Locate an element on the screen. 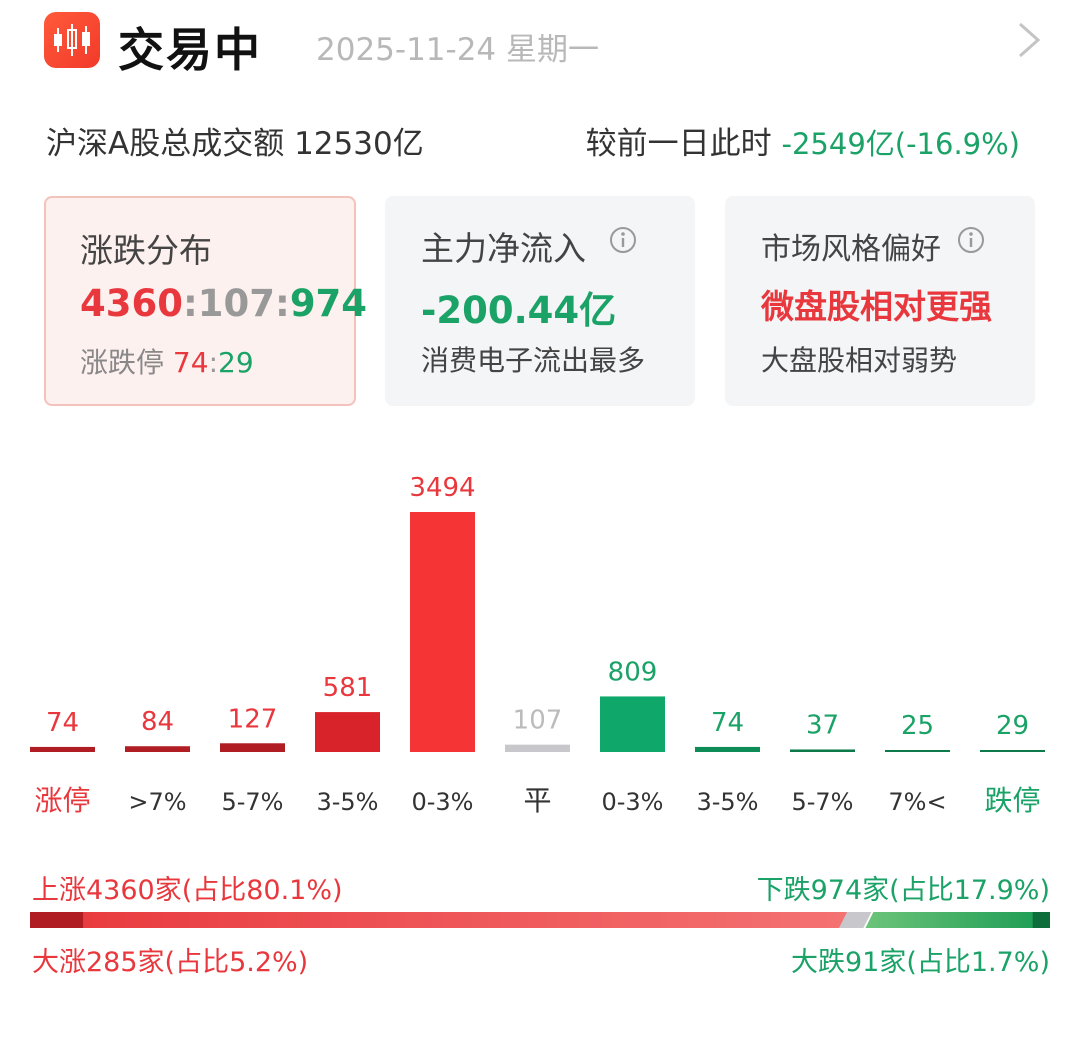 The image size is (1080, 1041). limit-up-count: 74 is located at coordinates (190, 362).